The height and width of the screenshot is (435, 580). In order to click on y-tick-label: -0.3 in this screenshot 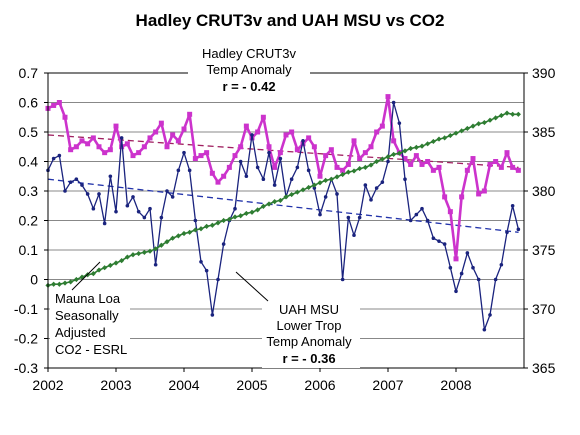, I will do `click(26, 368)`.